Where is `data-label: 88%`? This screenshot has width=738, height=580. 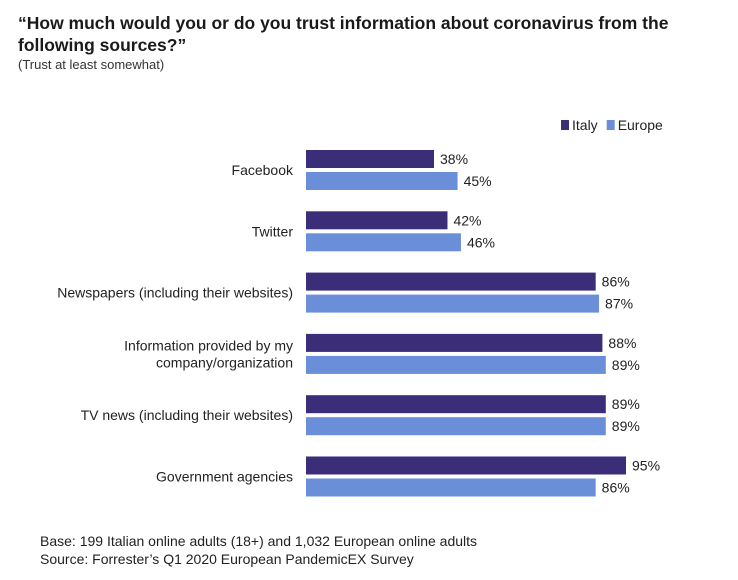 data-label: 88% is located at coordinates (622, 343).